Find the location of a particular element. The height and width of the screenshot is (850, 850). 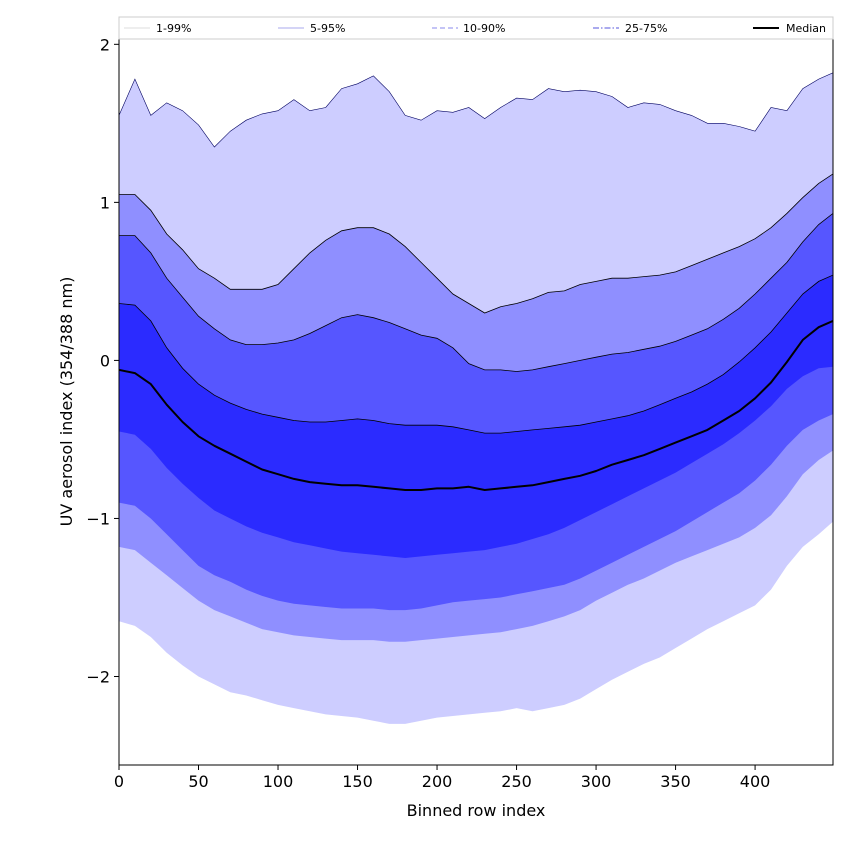

legend-item-25-75pct: 25-75% is located at coordinates (630, 28).